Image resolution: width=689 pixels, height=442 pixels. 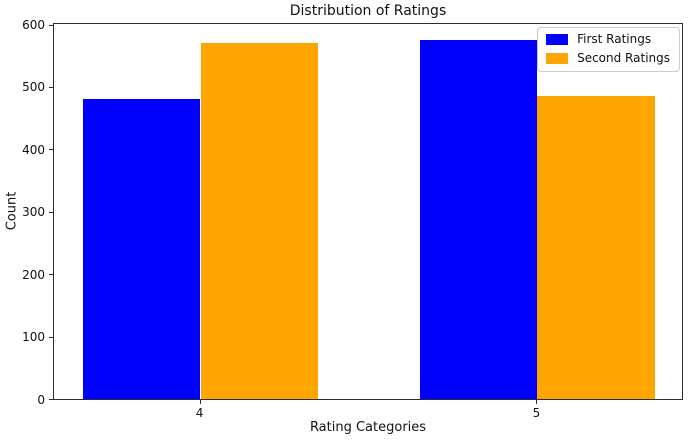 What do you see at coordinates (33, 337) in the screenshot?
I see `y-tick-label-100: 100` at bounding box center [33, 337].